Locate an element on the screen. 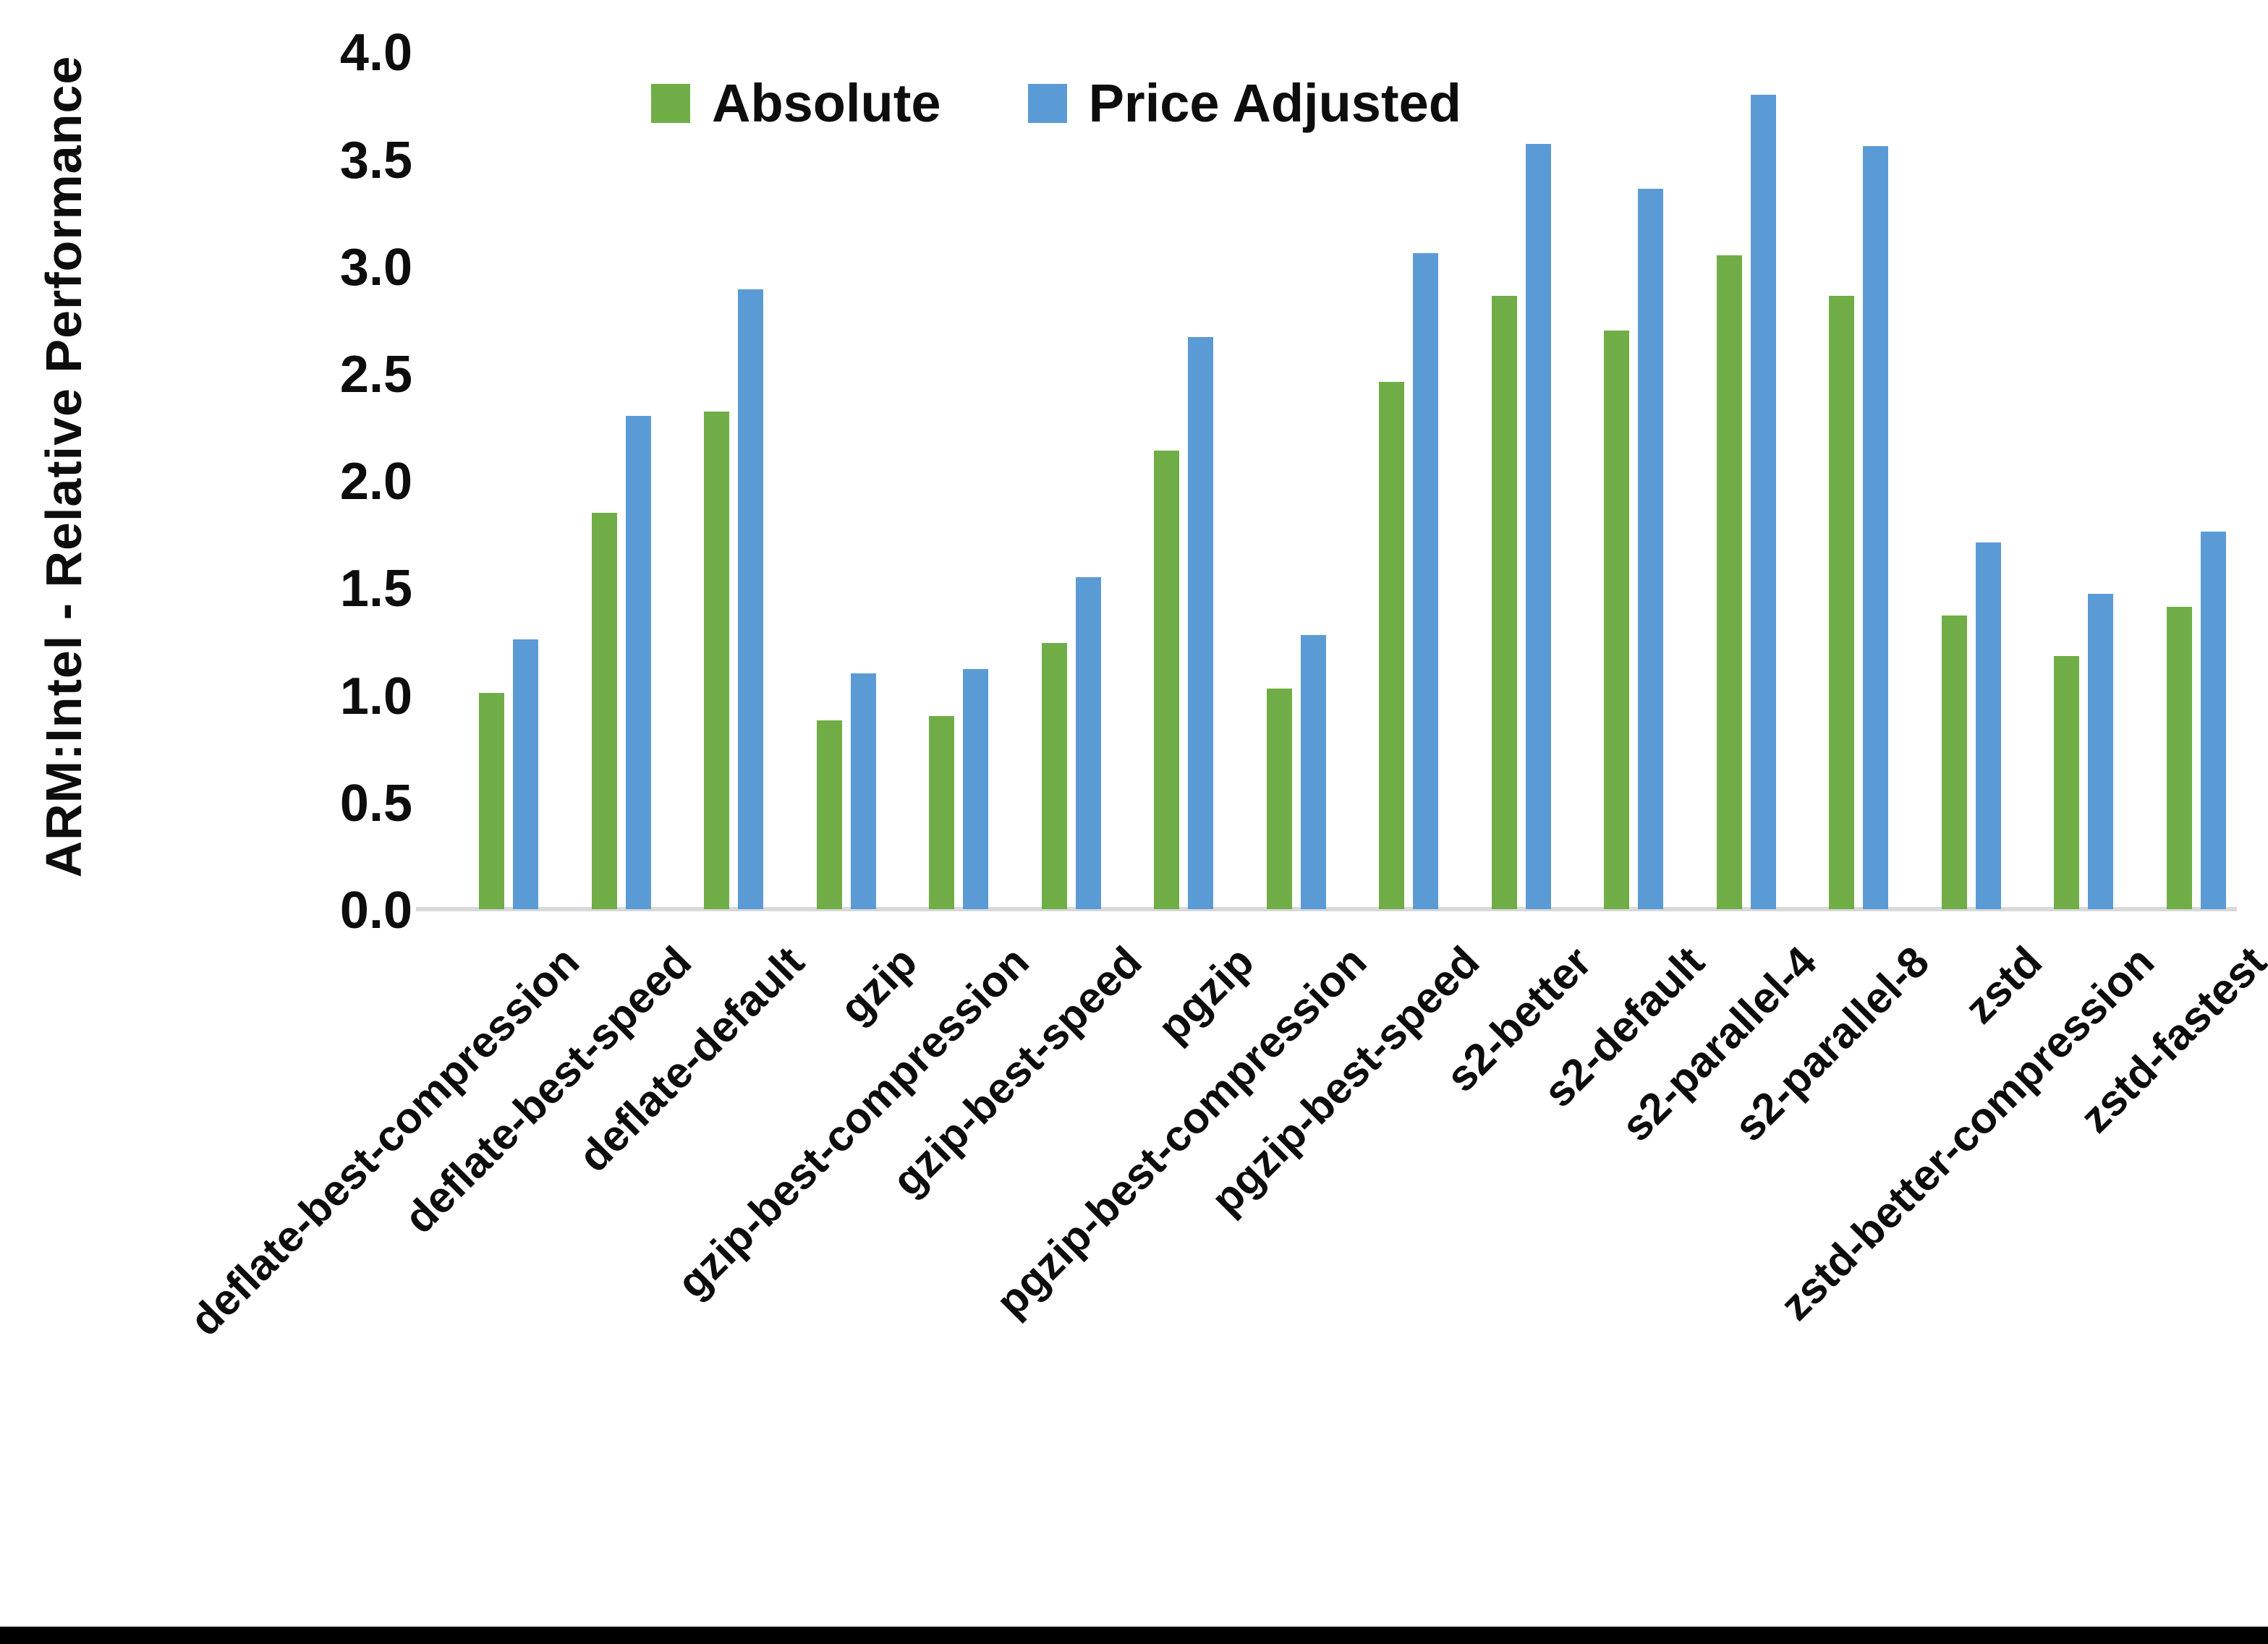 The image size is (2268, 1644). bar-price-adjusted-gzip-best-compression is located at coordinates (975, 789).